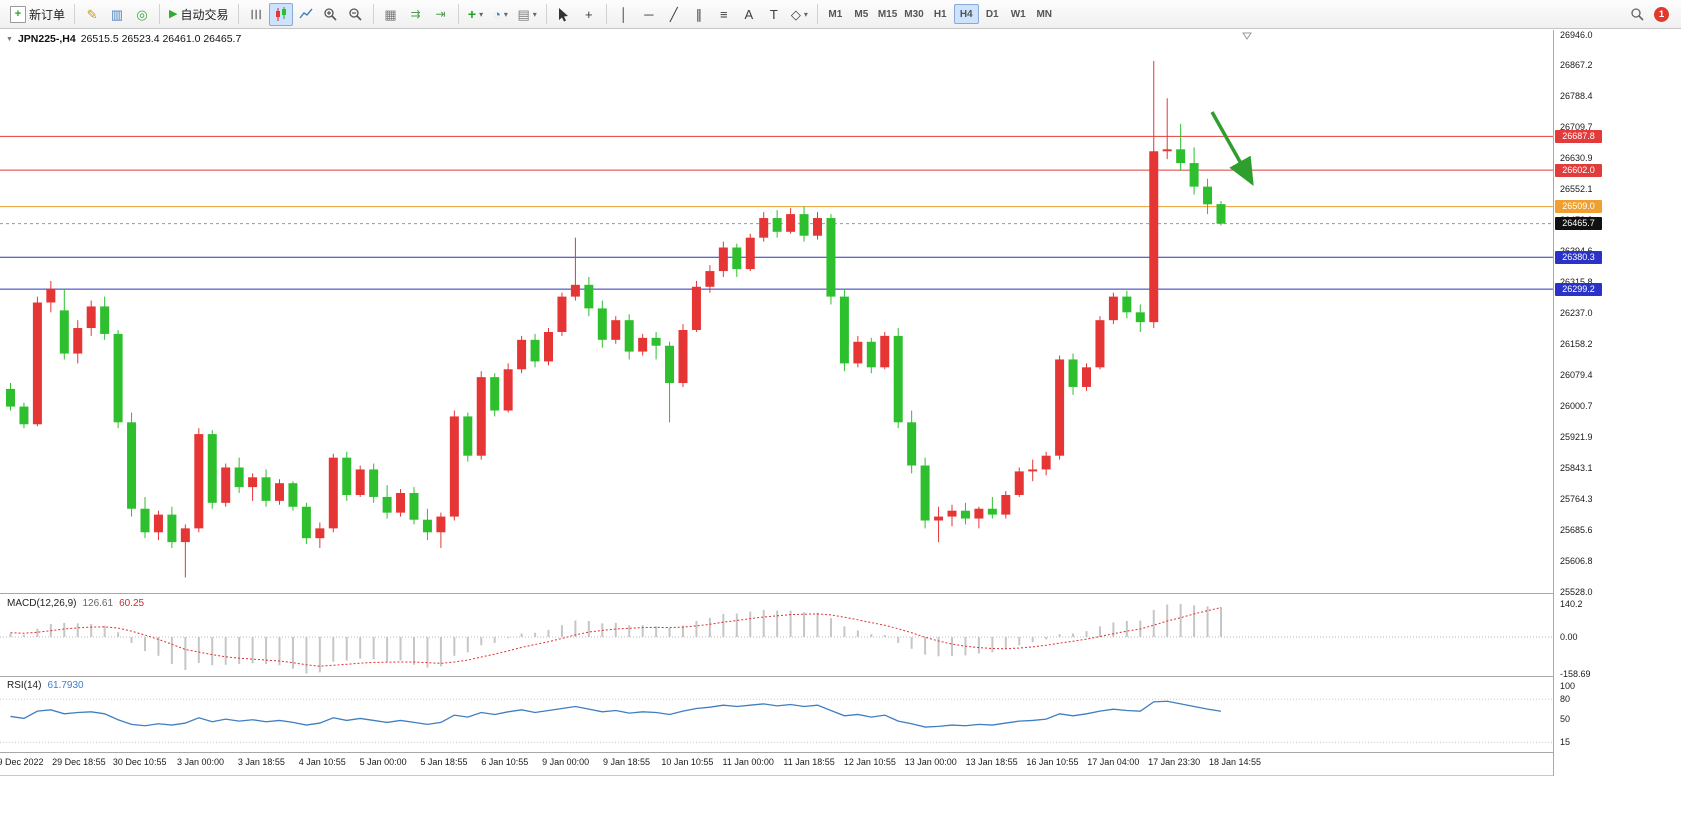 This screenshot has width=1681, height=831. What do you see at coordinates (18, 14) in the screenshot?
I see `new-order-icon: +` at bounding box center [18, 14].